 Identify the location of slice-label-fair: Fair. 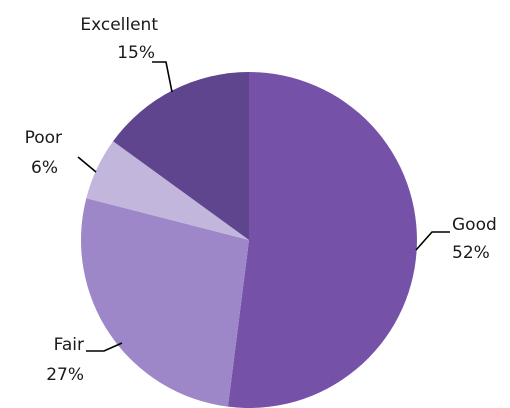
(69, 345).